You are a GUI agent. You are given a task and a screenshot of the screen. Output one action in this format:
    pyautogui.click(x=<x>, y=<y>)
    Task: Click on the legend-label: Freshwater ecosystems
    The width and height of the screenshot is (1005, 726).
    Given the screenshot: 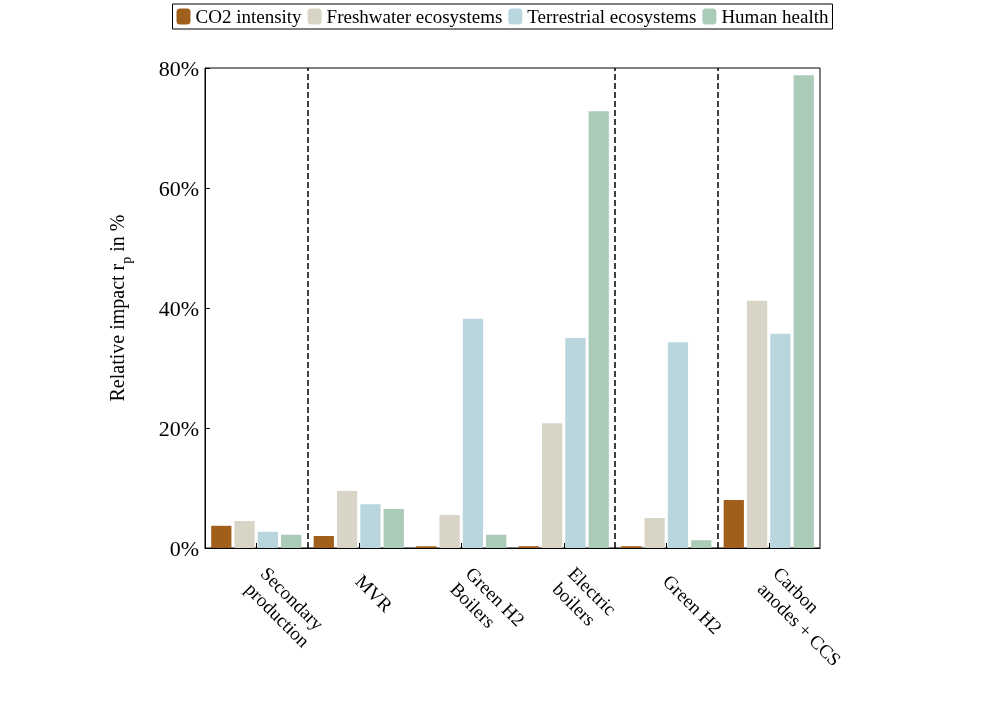 What is the action you would take?
    pyautogui.click(x=414, y=16)
    